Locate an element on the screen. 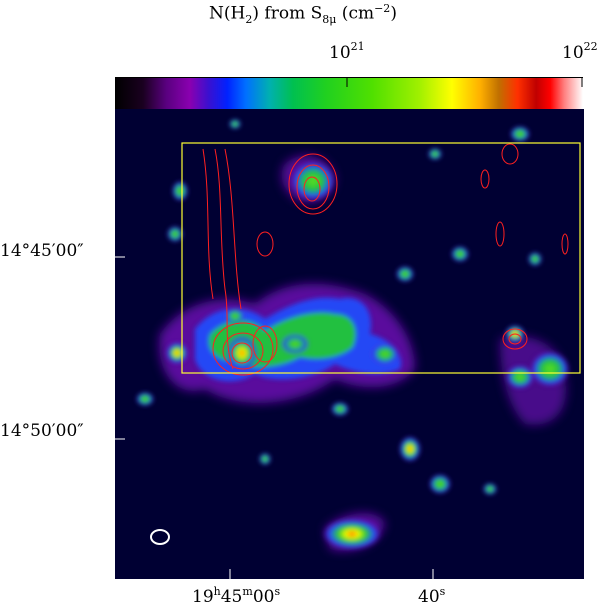  beam-ellipse is located at coordinates (160, 537).